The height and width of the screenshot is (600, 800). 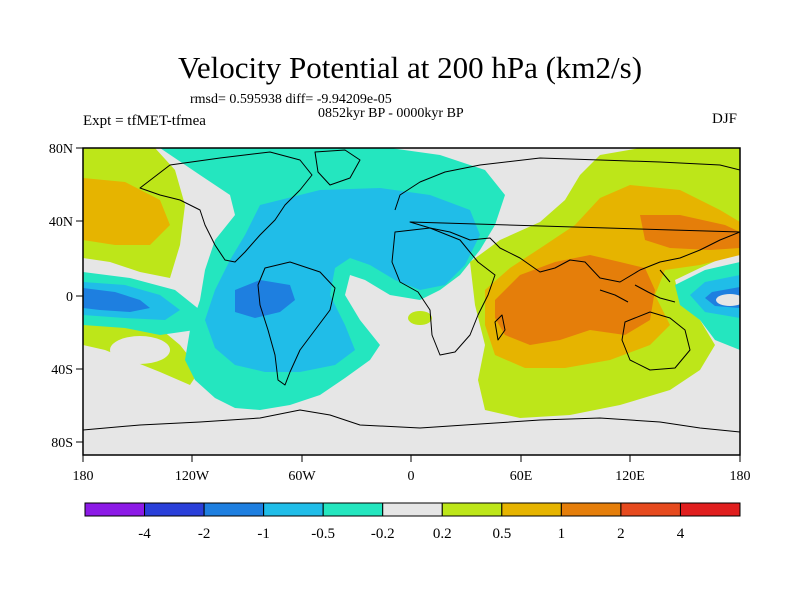 I want to click on pacific-grey-hole, so click(x=140, y=350).